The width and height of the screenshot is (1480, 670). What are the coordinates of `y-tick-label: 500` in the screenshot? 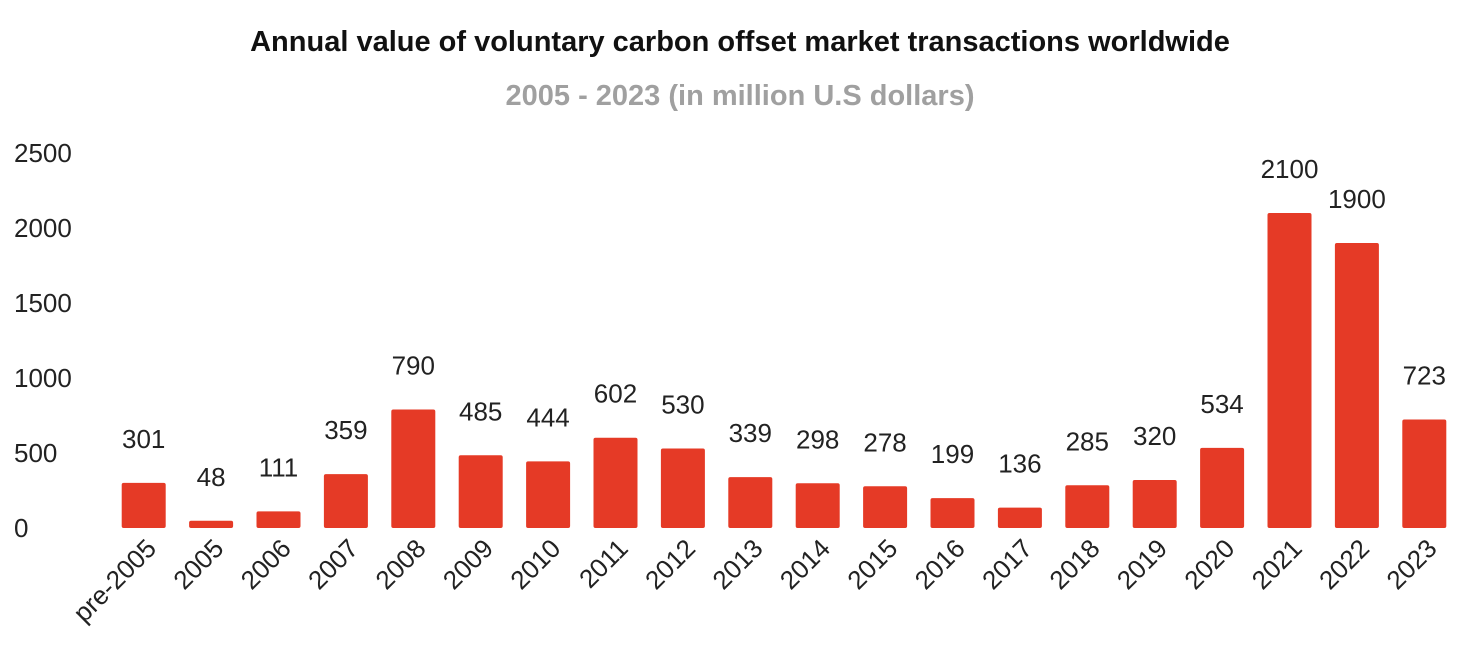 It's located at (35, 453).